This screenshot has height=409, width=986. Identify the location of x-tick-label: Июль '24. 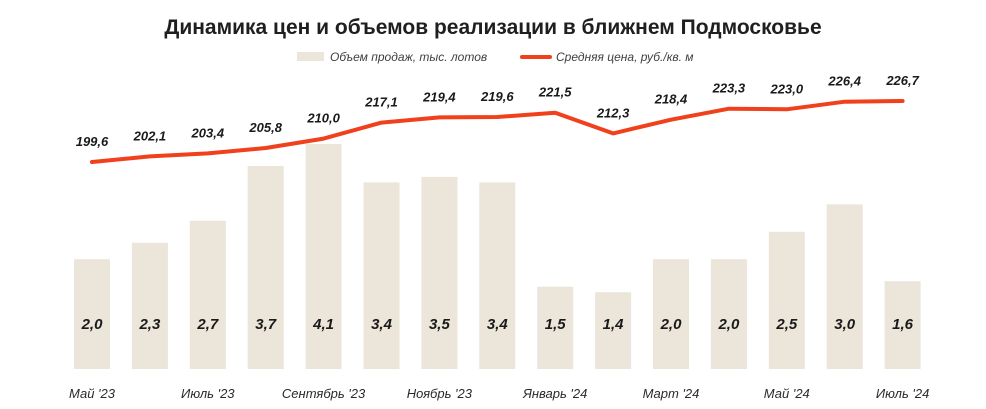
(903, 393).